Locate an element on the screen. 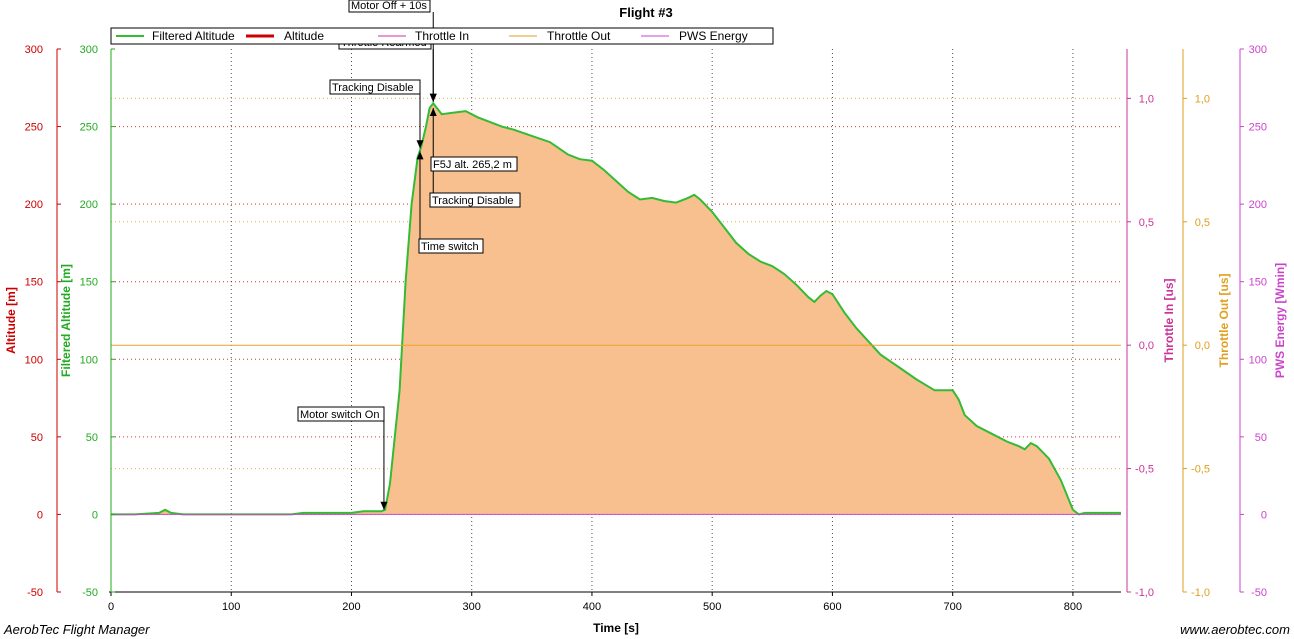  annotation-label: Motor switch On is located at coordinates (339, 415).